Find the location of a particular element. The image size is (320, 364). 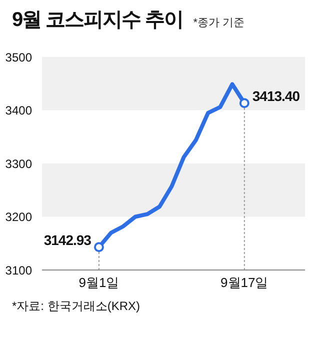

chart-subtitle: *종가 기준 is located at coordinates (219, 23).